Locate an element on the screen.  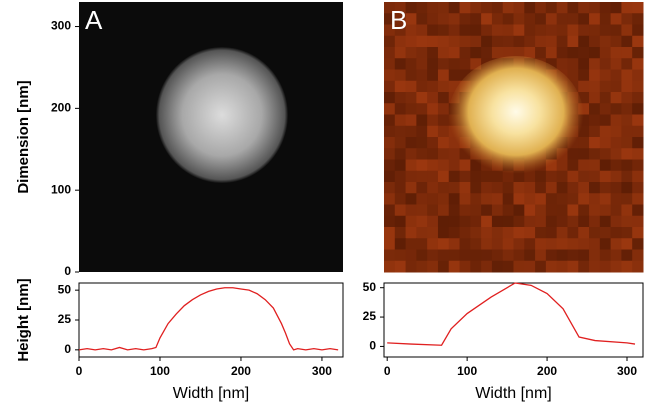
x-tick-label: 100 is located at coordinates (467, 371).